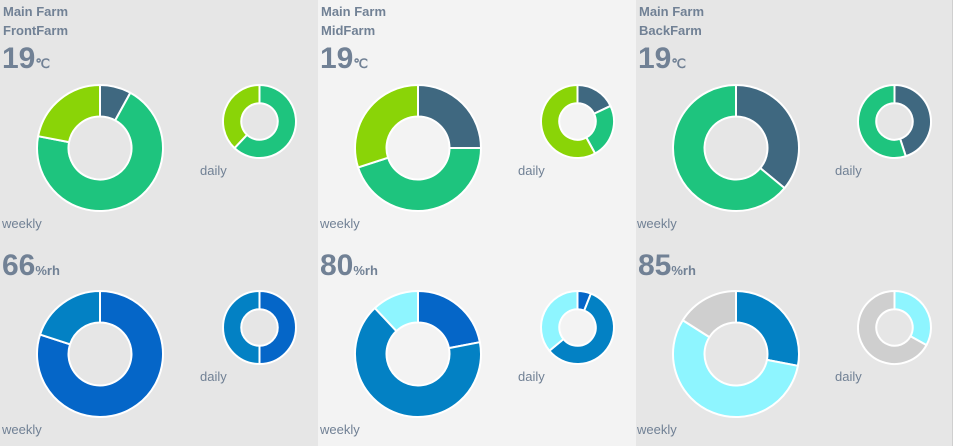 This screenshot has height=446, width=953. I want to click on farm-header: Main Farm FrontFarm, so click(35, 21).